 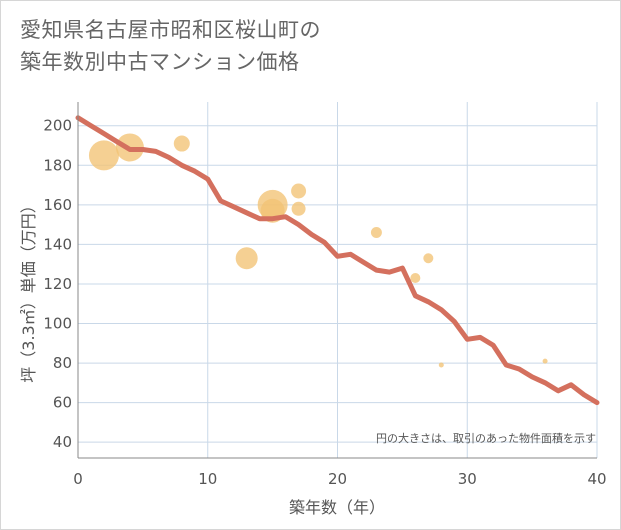 I want to click on y-tick-label: 60, so click(x=62, y=403).